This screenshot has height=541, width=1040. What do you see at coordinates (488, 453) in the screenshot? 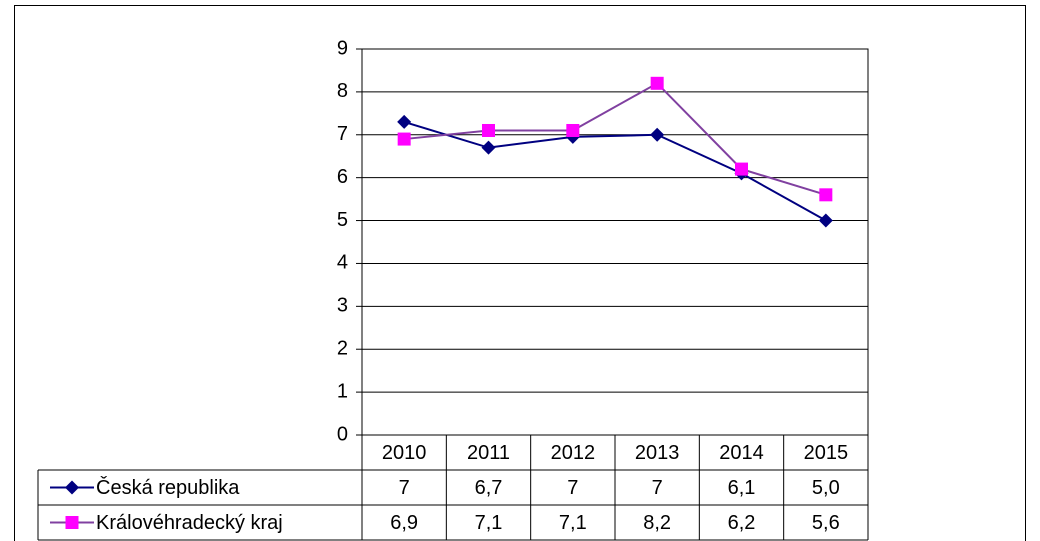
I see `x-tick-label: 2011` at bounding box center [488, 453].